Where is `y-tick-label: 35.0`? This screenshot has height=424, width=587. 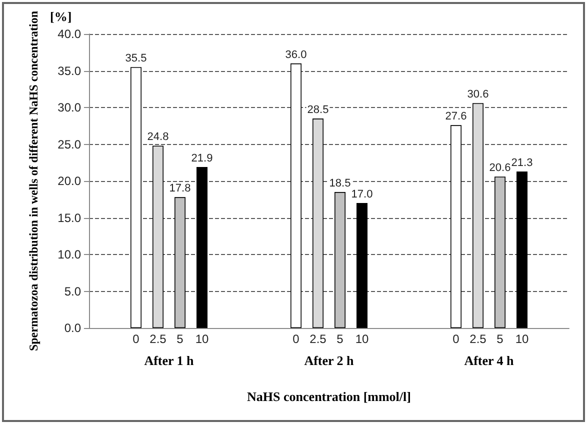
y-tick-label: 35.0 is located at coordinates (70, 71).